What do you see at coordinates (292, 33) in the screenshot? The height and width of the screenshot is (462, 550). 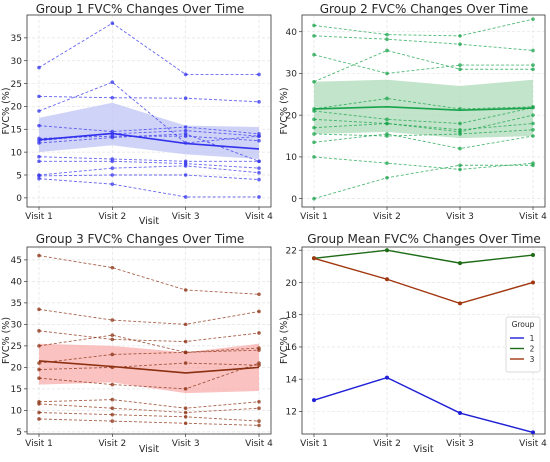 I see `y-tick-label: 40` at bounding box center [292, 33].